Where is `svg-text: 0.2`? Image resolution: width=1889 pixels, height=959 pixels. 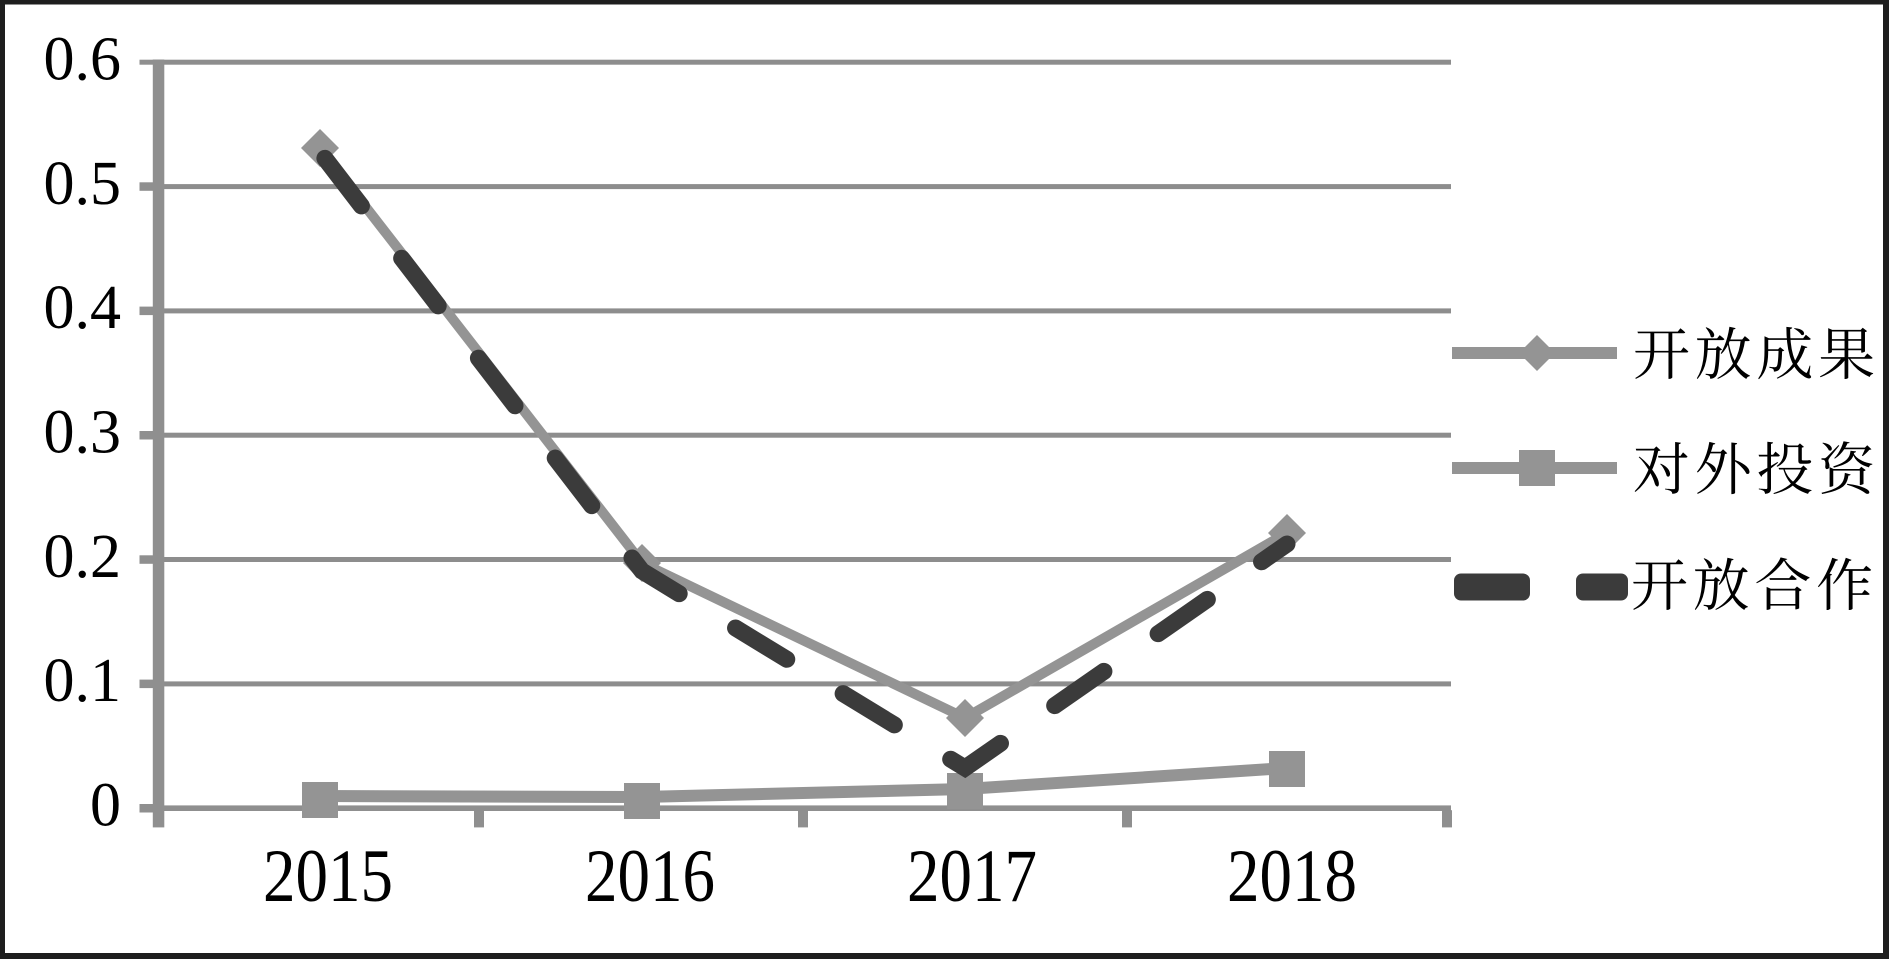 svg-text: 0.2 is located at coordinates (83, 557).